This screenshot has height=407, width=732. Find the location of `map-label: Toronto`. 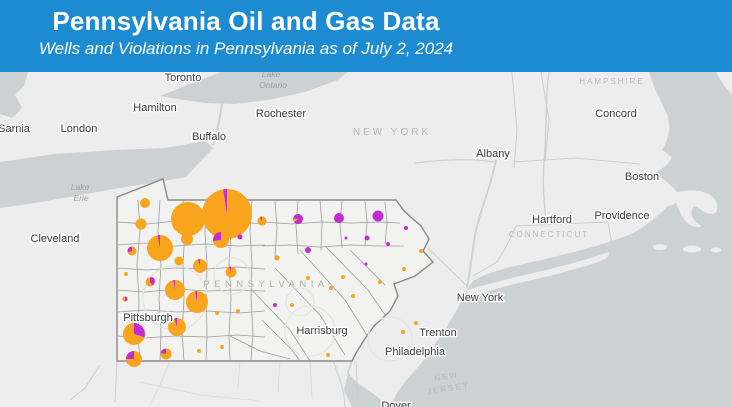

map-label: Toronto is located at coordinates (183, 78).